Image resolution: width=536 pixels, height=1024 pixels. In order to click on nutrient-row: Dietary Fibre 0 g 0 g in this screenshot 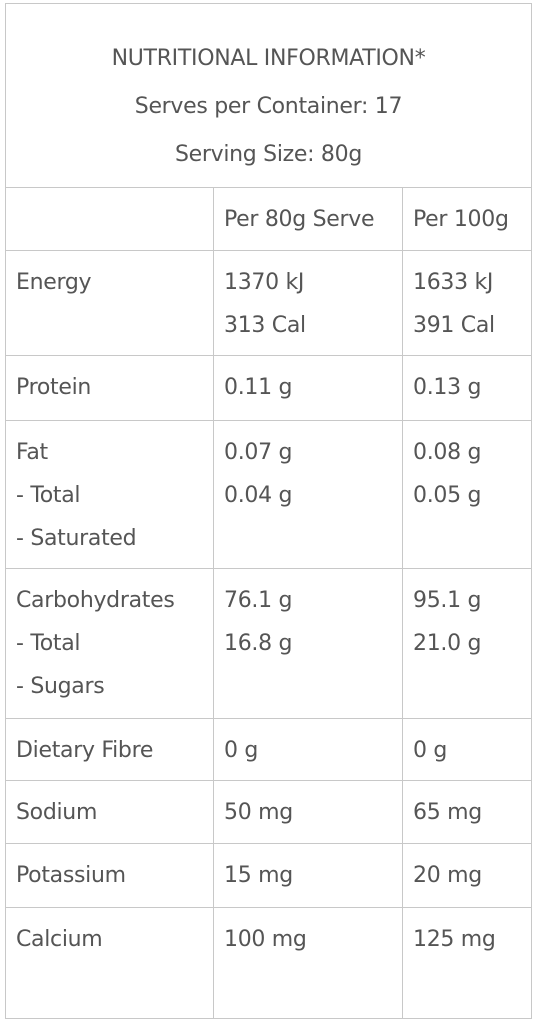, I will do `click(268, 749)`.